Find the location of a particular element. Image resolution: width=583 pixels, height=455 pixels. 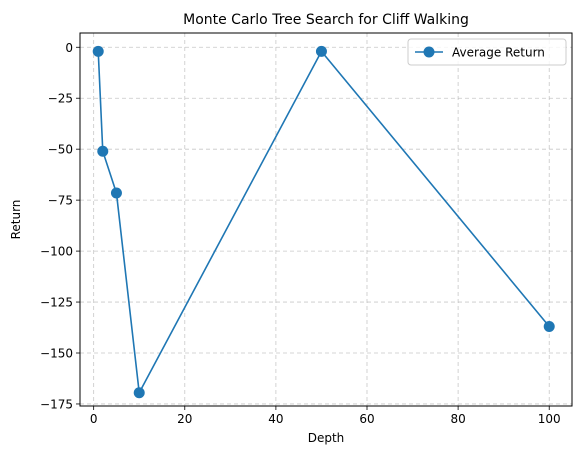

y-tick-label: −150 is located at coordinates (56, 354).